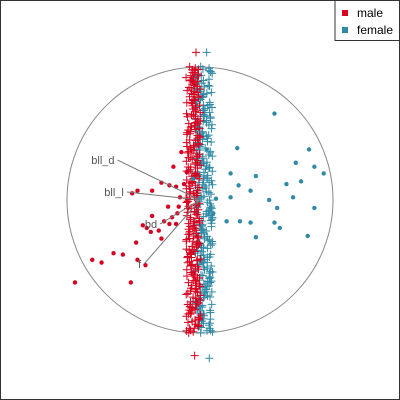 The width and height of the screenshot is (400, 400). Describe the element at coordinates (345, 13) in the screenshot. I see `legend-swatch-male` at that location.